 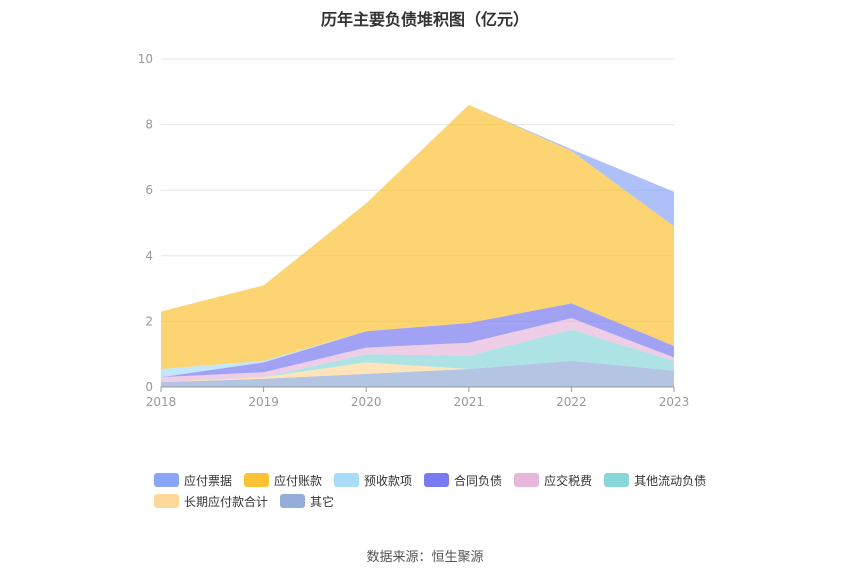 I want to click on legend-item: 合同负债, so click(x=463, y=480).